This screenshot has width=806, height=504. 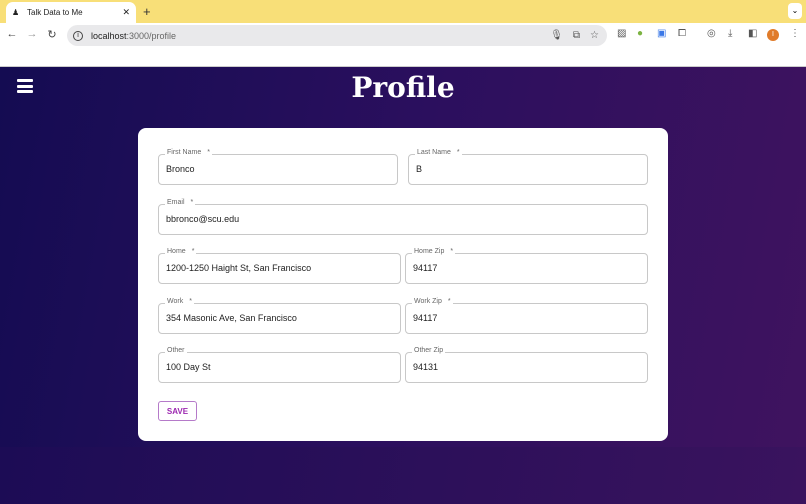 I want to click on first-name-field: First Name *, so click(x=278, y=167).